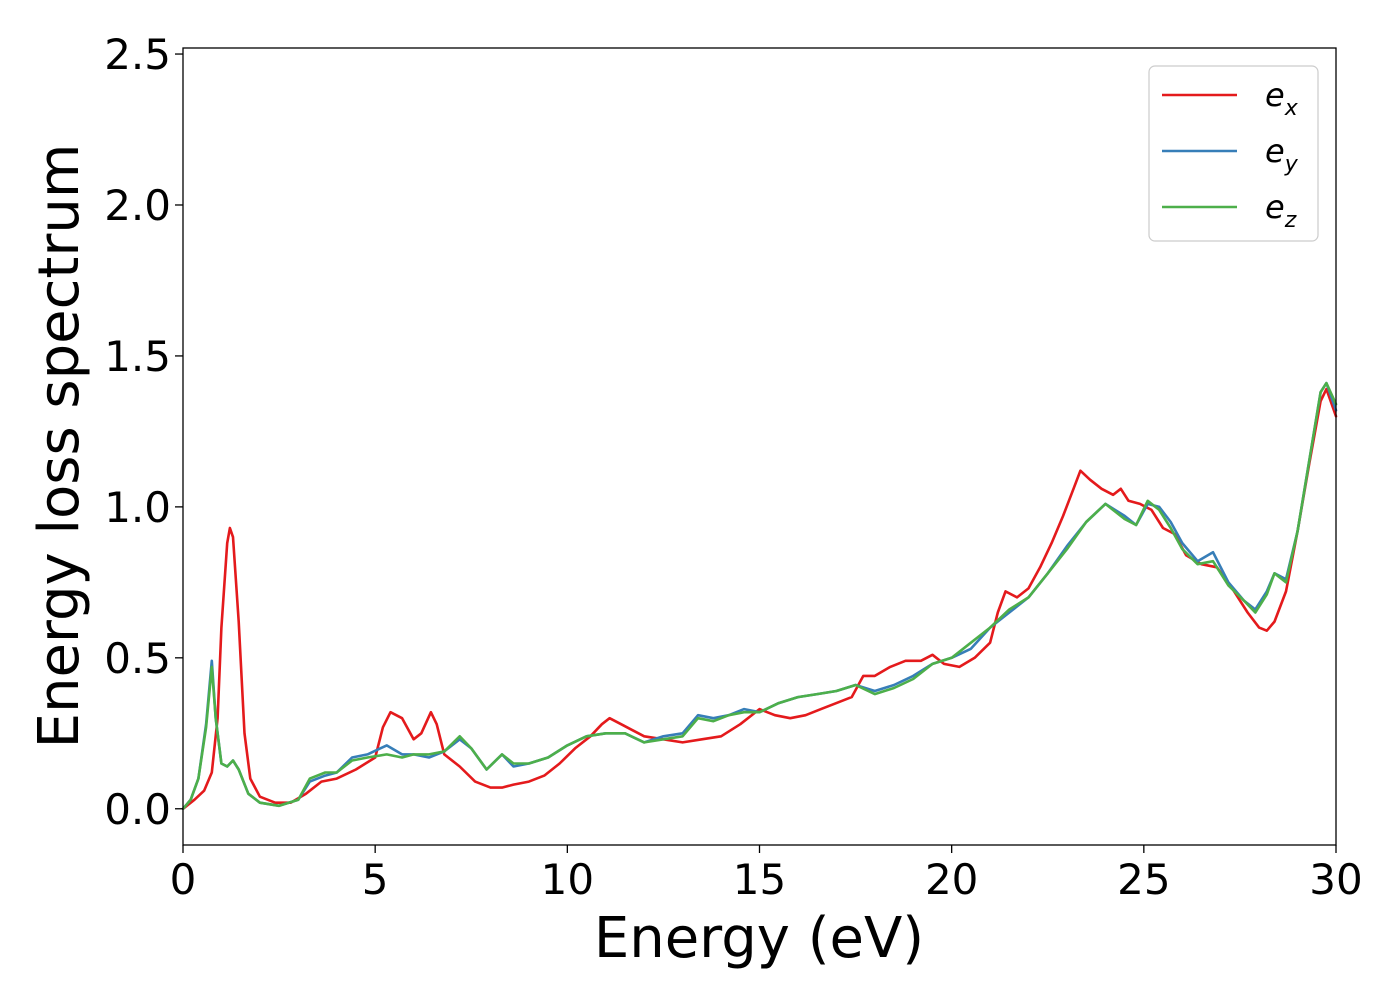 This screenshot has height=1000, width=1400. What do you see at coordinates (1291, 108) in the screenshot?
I see `legend-subscript-x: x` at bounding box center [1291, 108].